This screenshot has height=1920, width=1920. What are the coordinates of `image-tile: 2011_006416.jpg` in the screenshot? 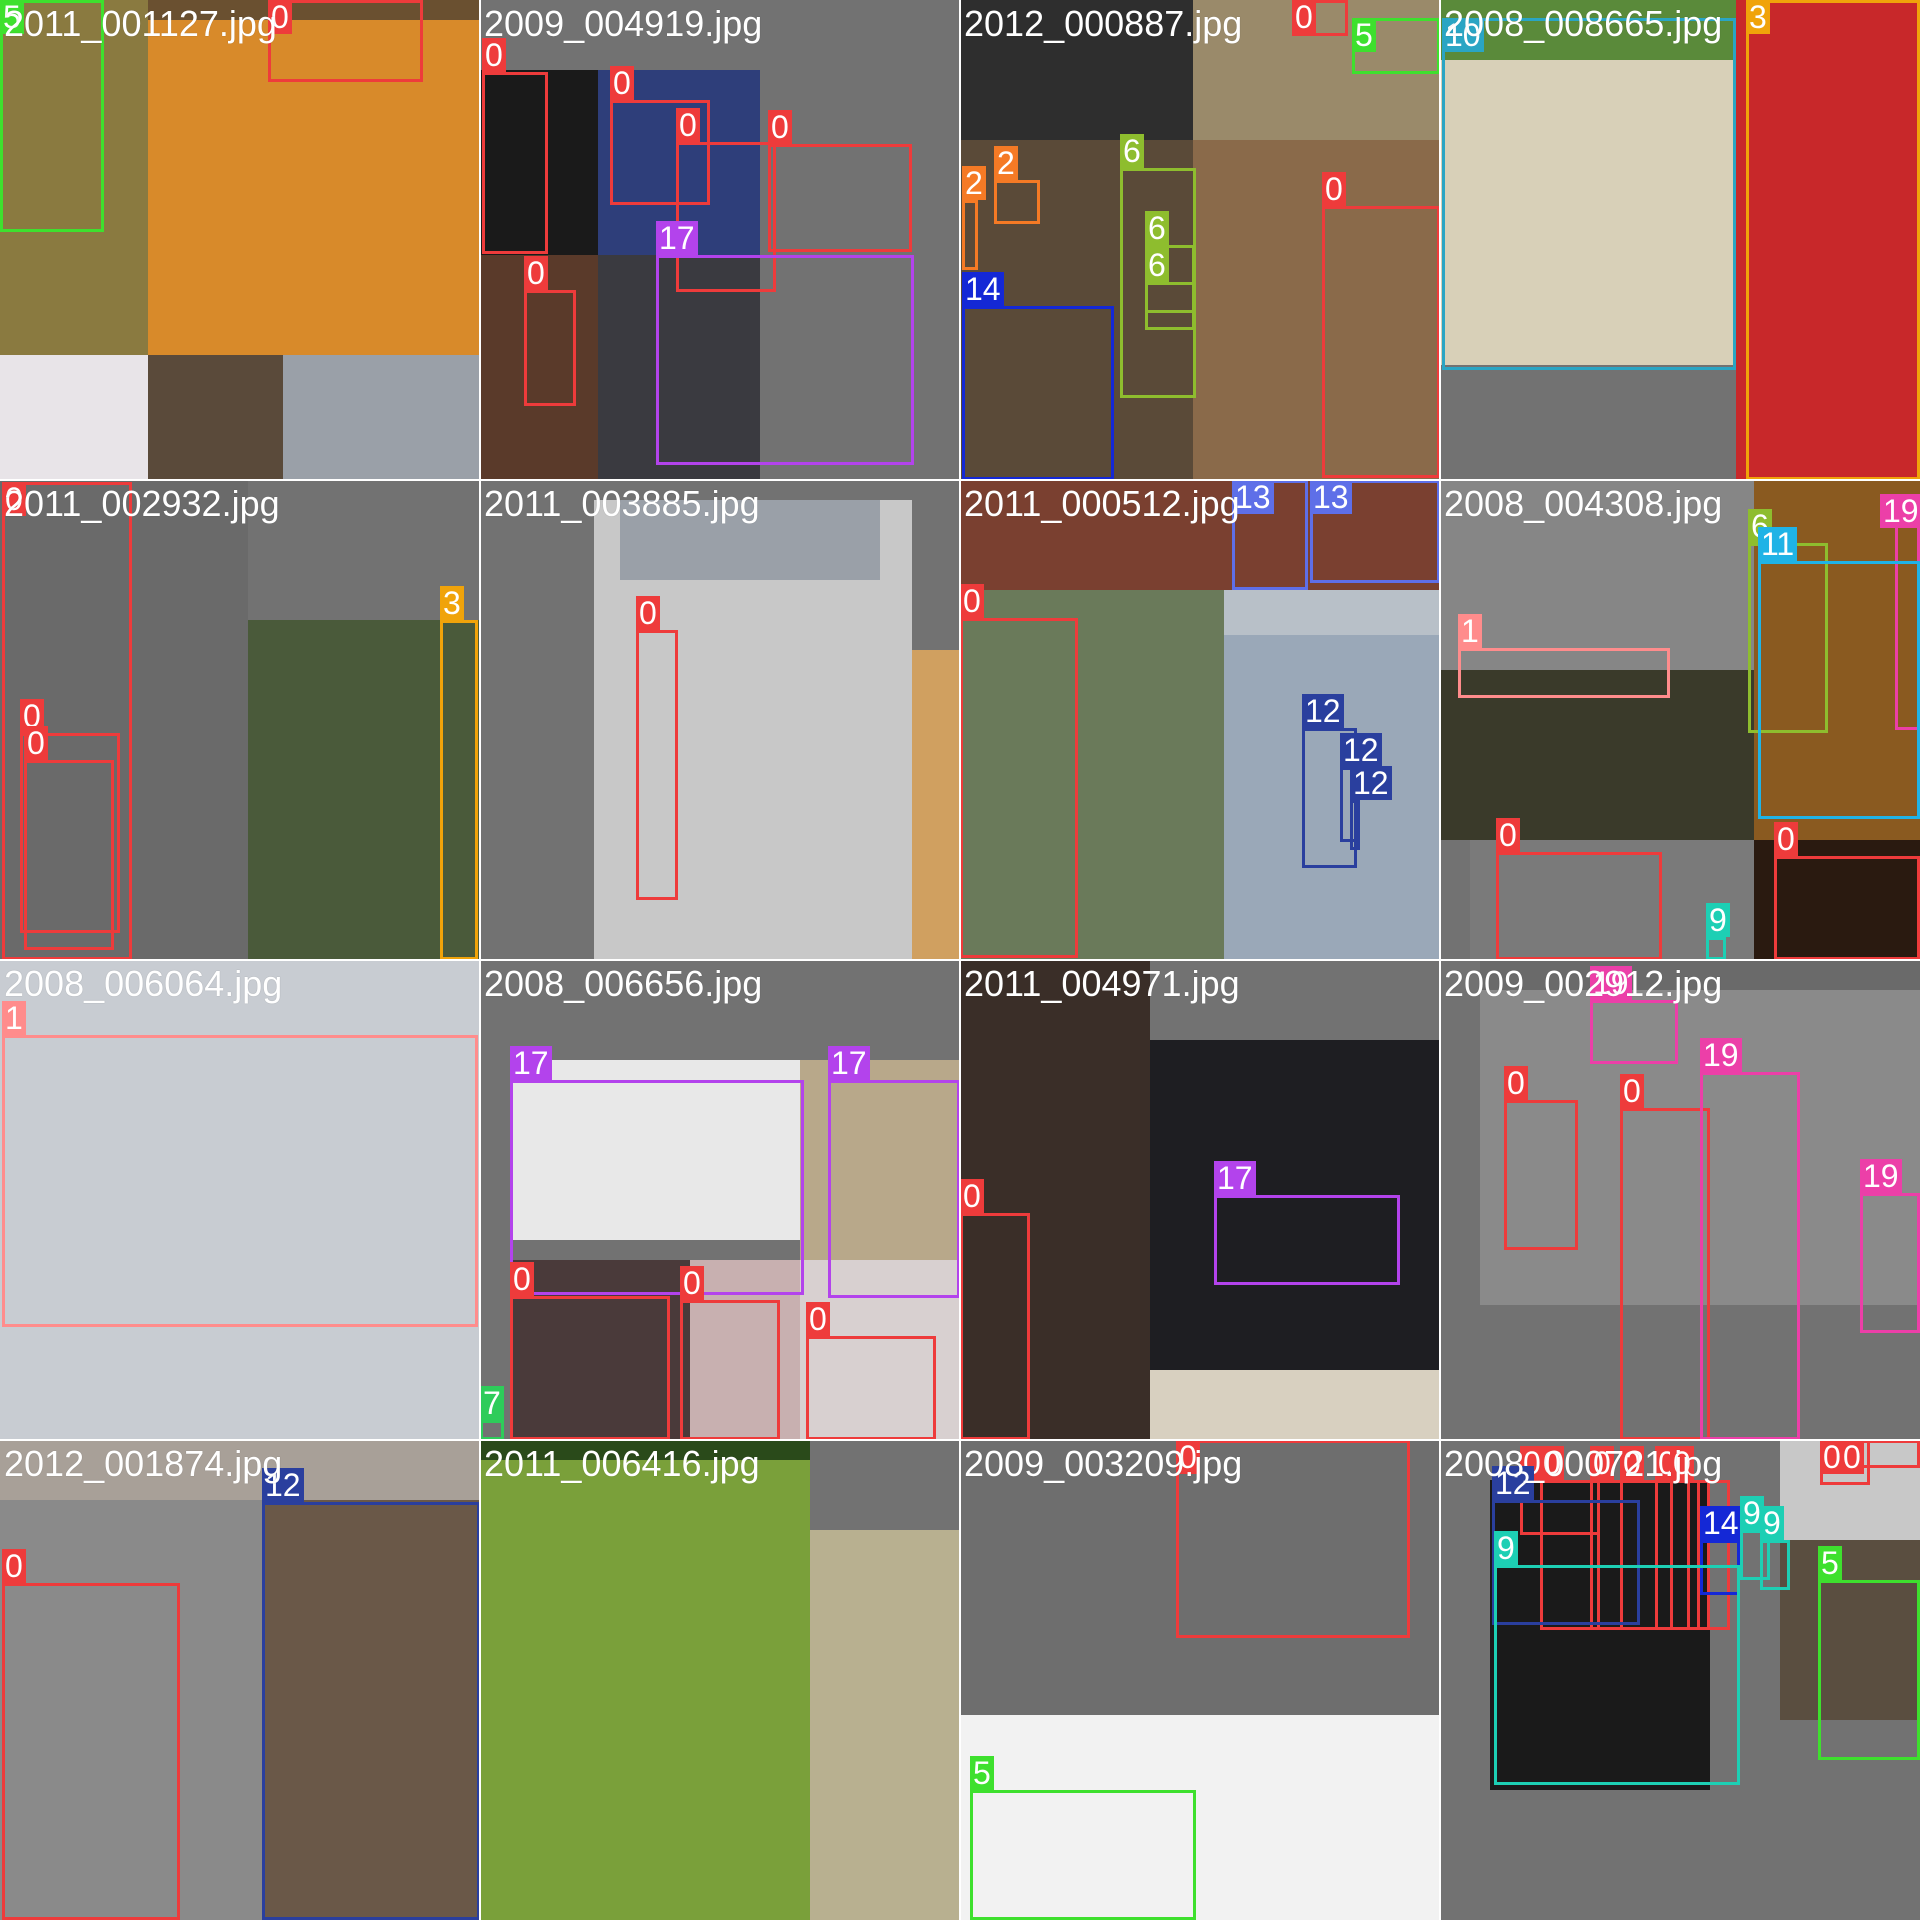 It's located at (720, 1680).